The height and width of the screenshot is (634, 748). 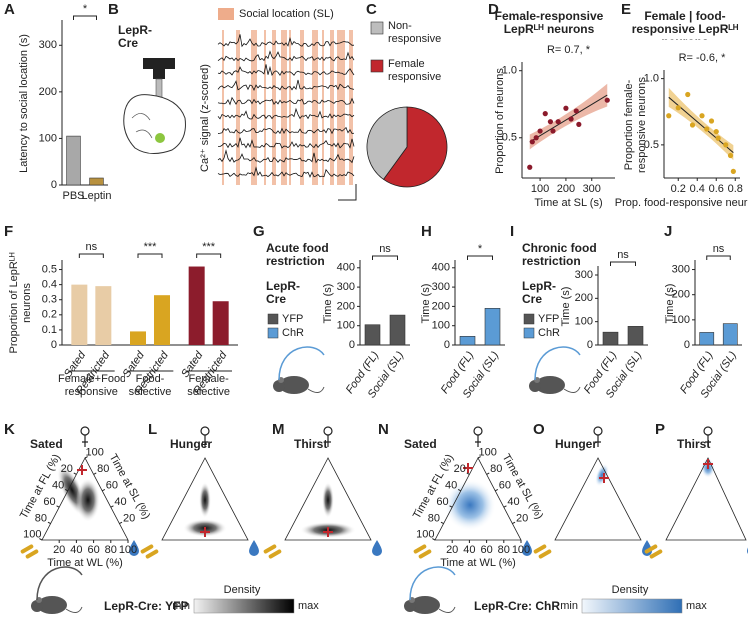 What do you see at coordinates (478, 563) in the screenshot?
I see `tern-axis-label: Time at WL (%)` at bounding box center [478, 563].